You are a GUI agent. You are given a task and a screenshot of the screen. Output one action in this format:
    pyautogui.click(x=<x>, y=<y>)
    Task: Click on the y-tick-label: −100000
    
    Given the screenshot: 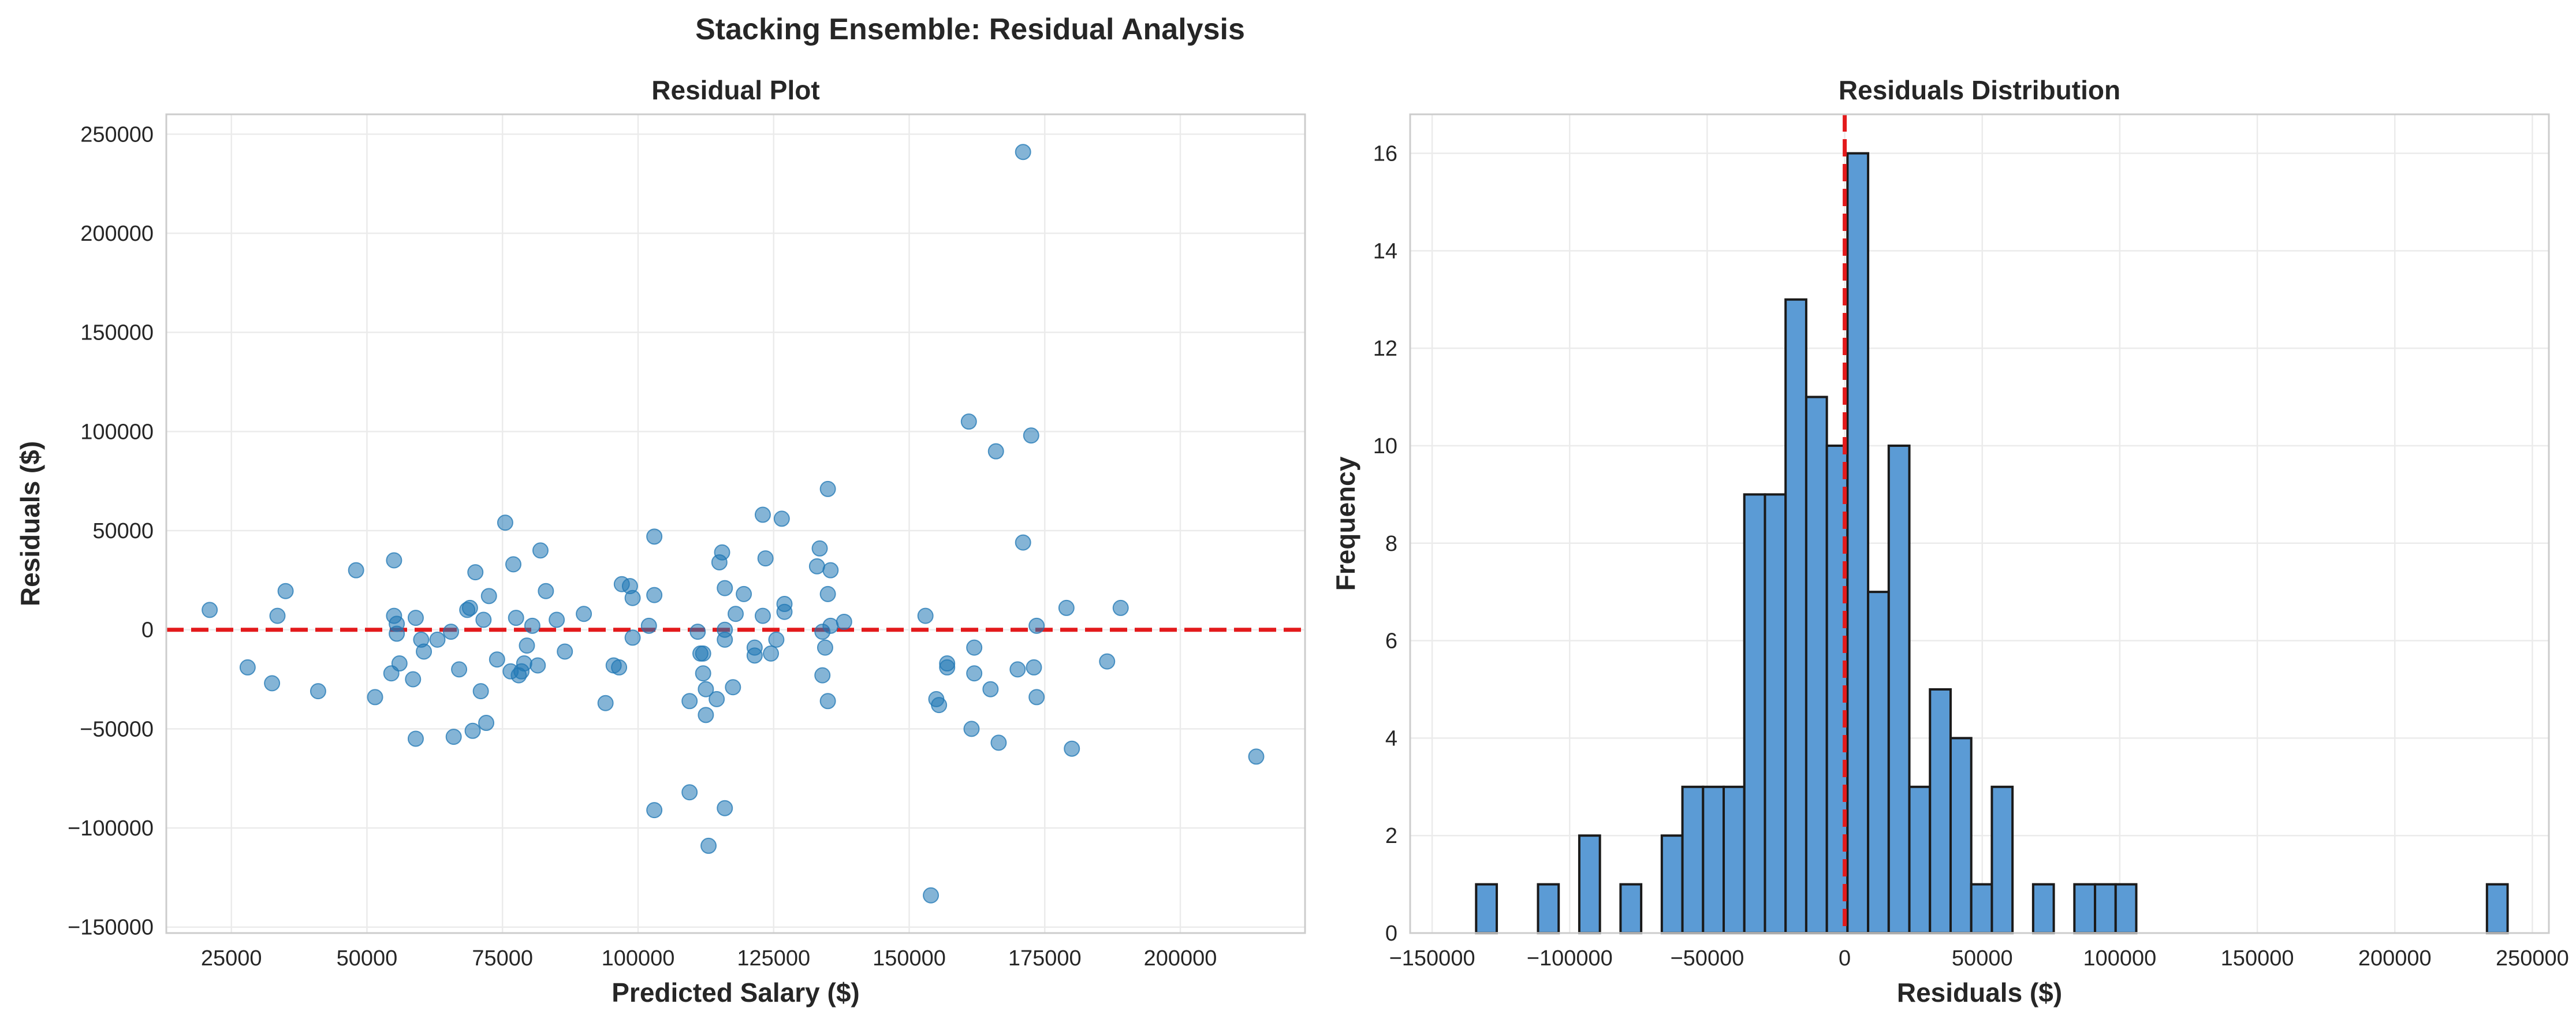 What is the action you would take?
    pyautogui.click(x=111, y=828)
    